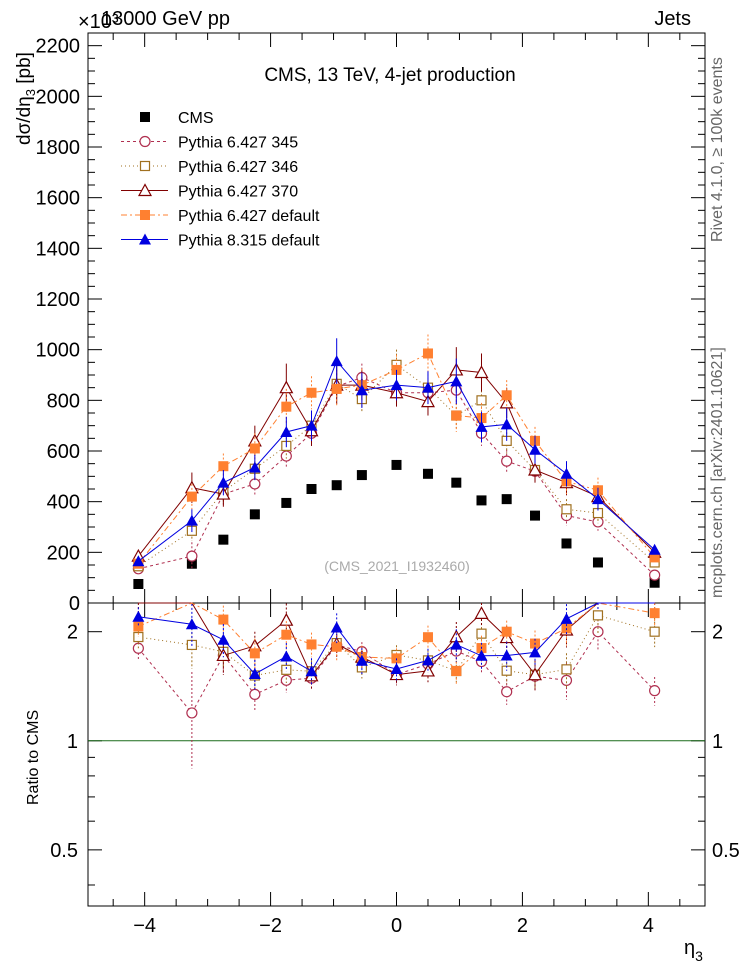  I want to click on x-tick-label: 2, so click(522, 926).